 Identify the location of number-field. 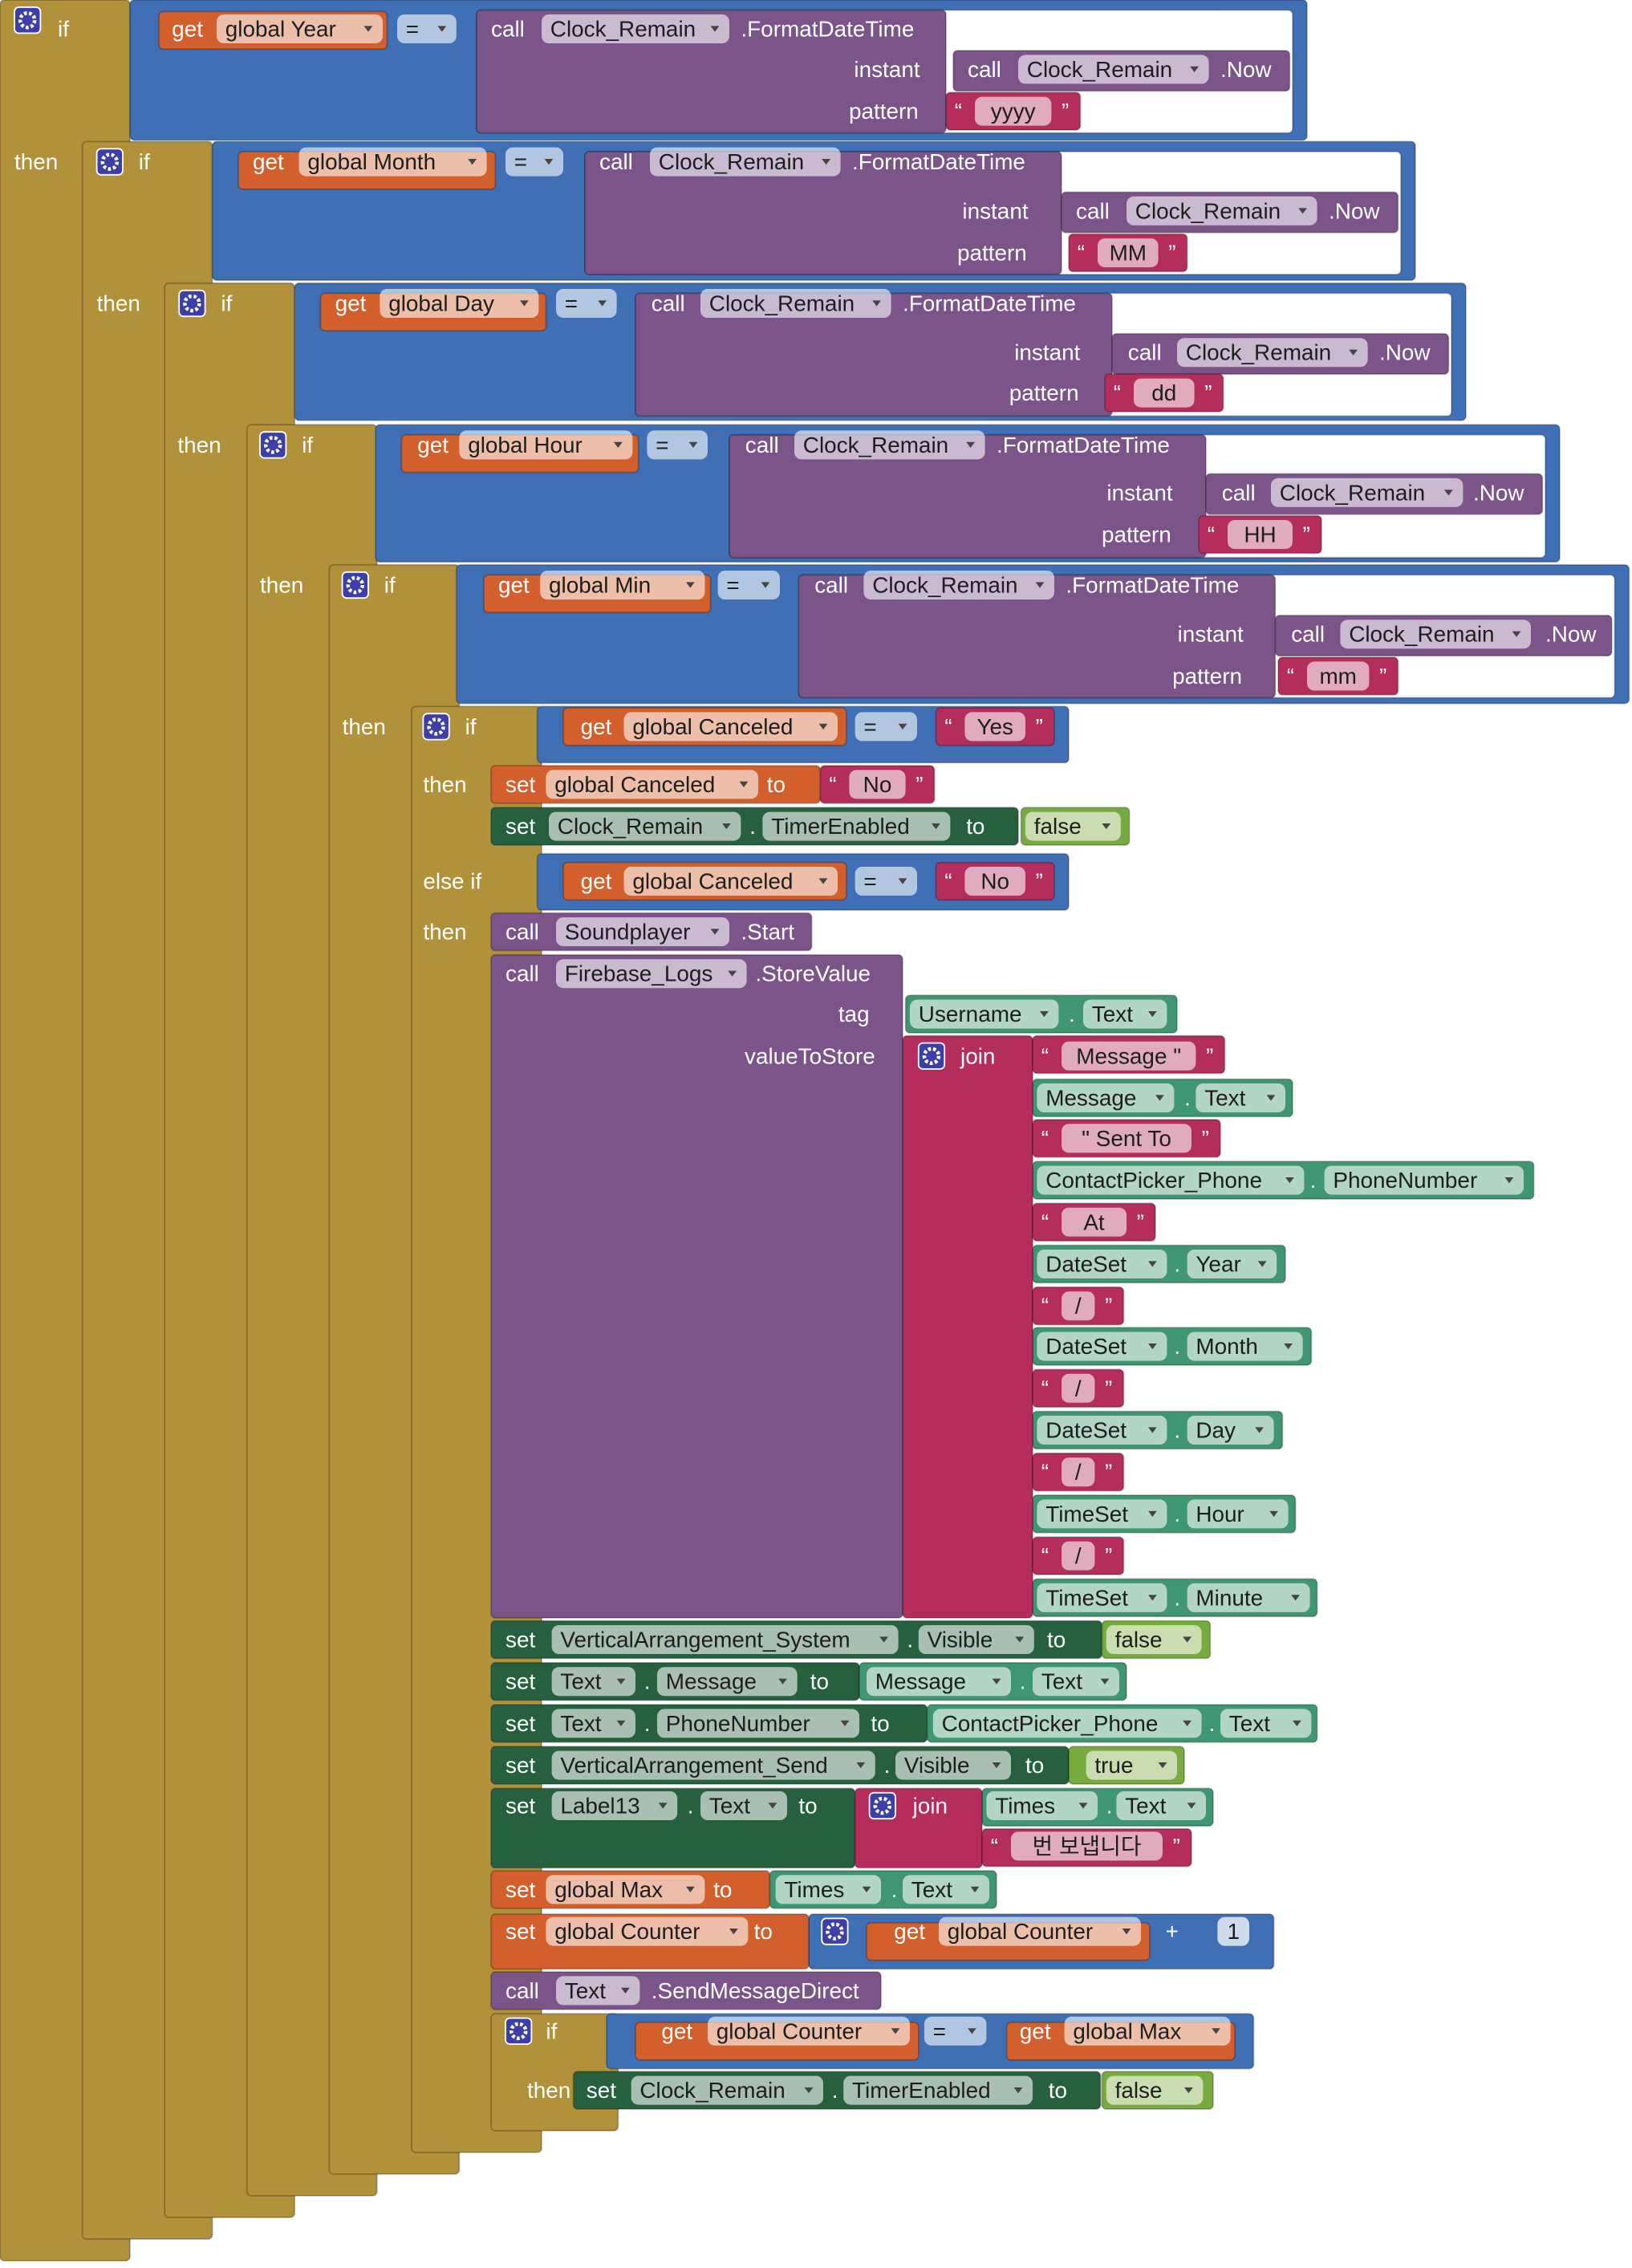
(1233, 1931).